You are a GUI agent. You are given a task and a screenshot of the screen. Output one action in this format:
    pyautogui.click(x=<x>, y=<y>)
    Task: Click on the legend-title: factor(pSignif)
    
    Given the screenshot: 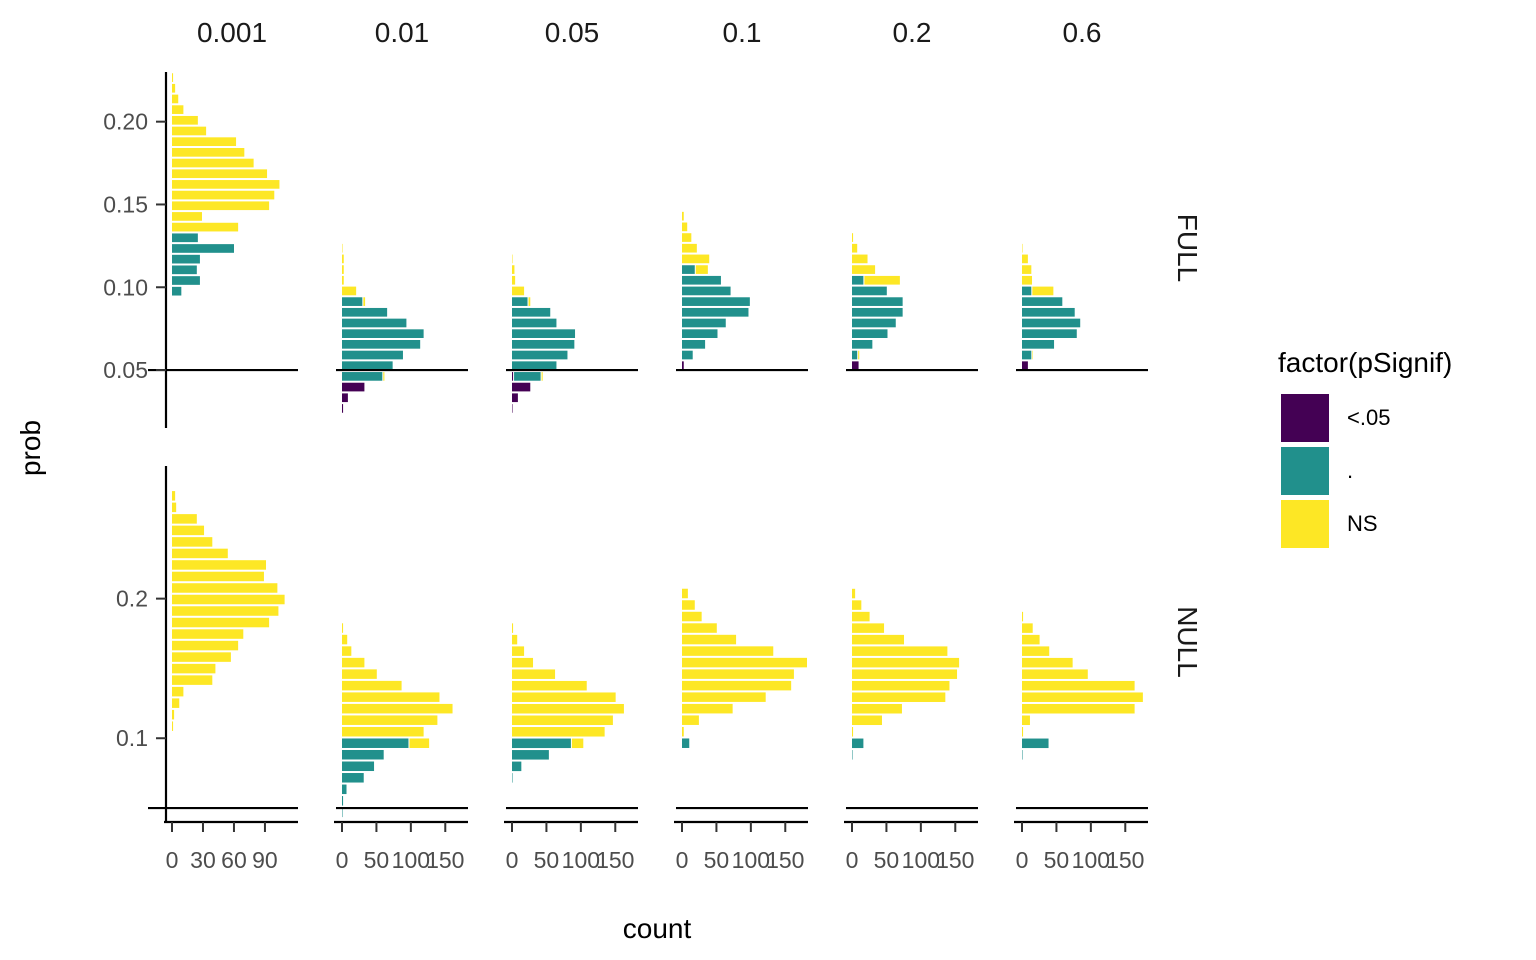 What is the action you would take?
    pyautogui.click(x=1365, y=362)
    